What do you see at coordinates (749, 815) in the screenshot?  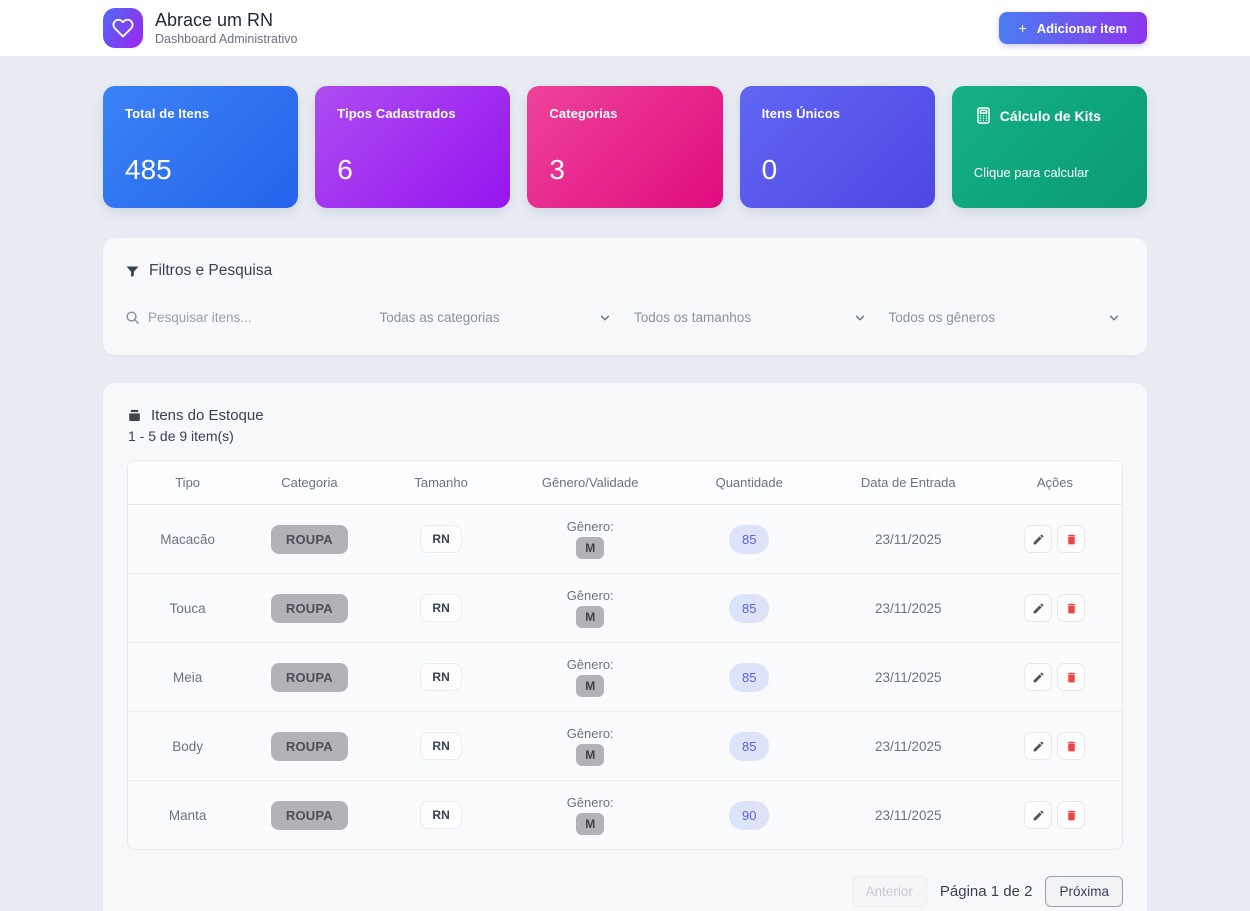 I see `quantity-badge: 90` at bounding box center [749, 815].